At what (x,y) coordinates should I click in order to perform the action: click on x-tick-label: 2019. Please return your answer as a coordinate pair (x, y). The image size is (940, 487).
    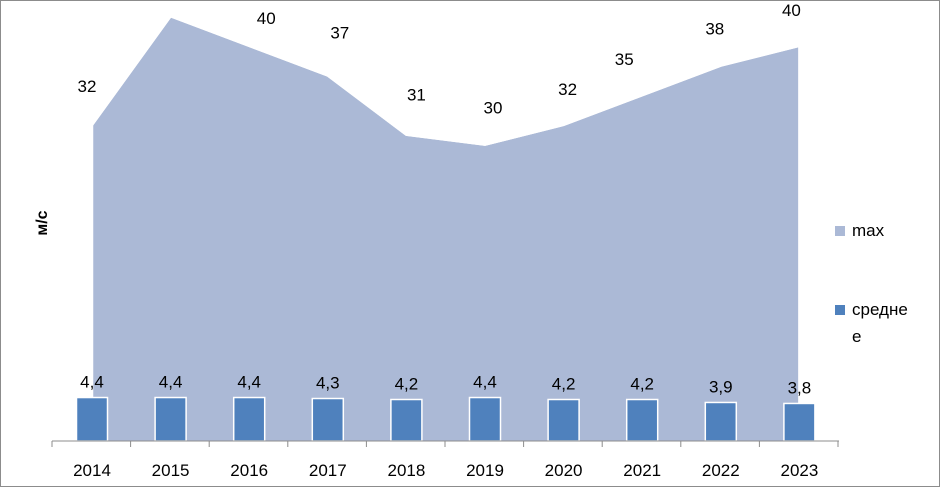
    Looking at the image, I should click on (485, 470).